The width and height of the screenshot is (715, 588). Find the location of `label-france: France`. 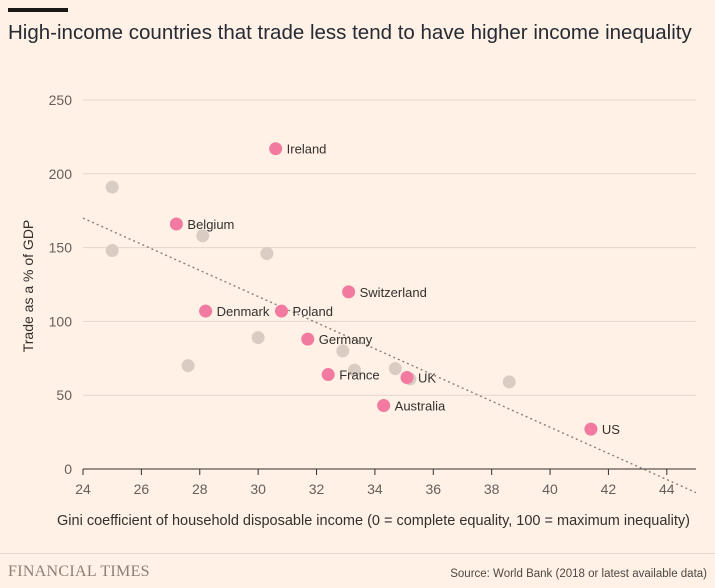

label-france: France is located at coordinates (359, 375).